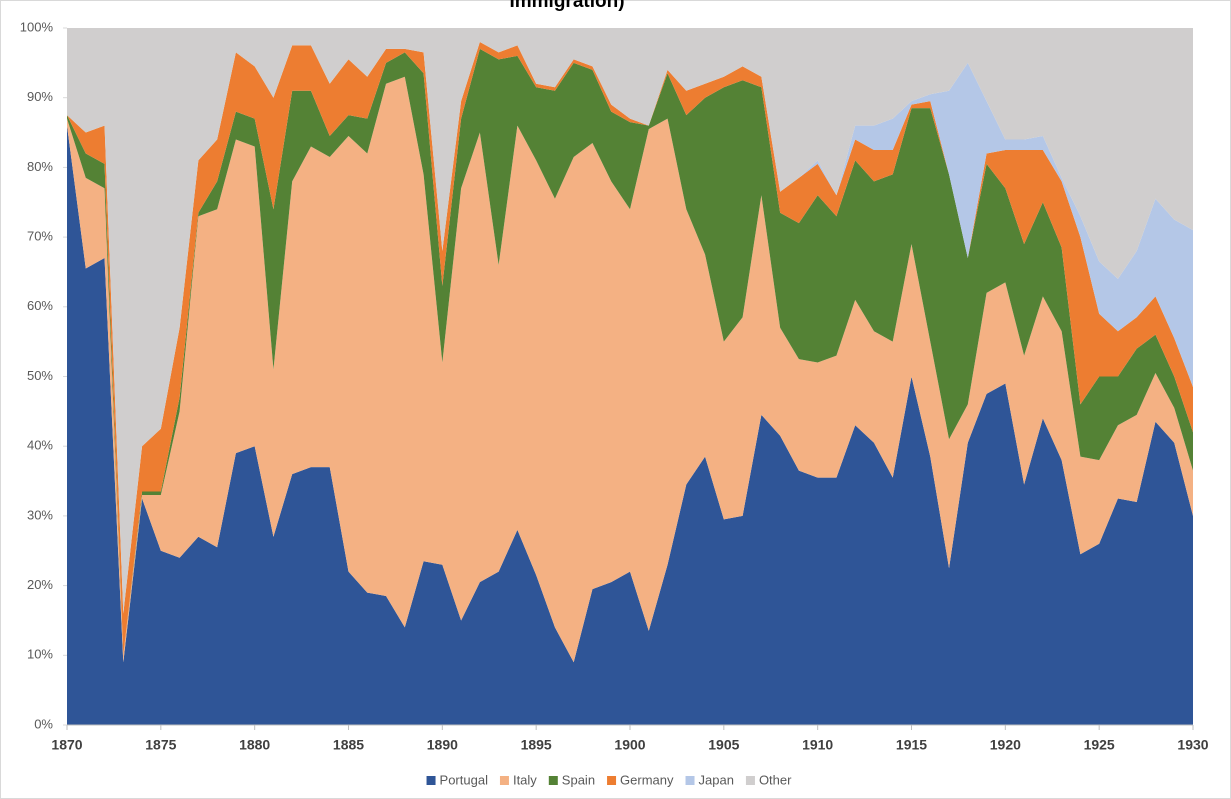  I want to click on y-tick-label: 40%, so click(40, 445).